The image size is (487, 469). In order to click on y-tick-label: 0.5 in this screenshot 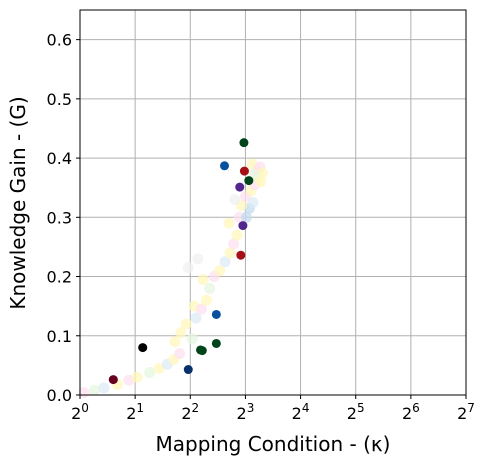, I will do `click(59, 99)`.